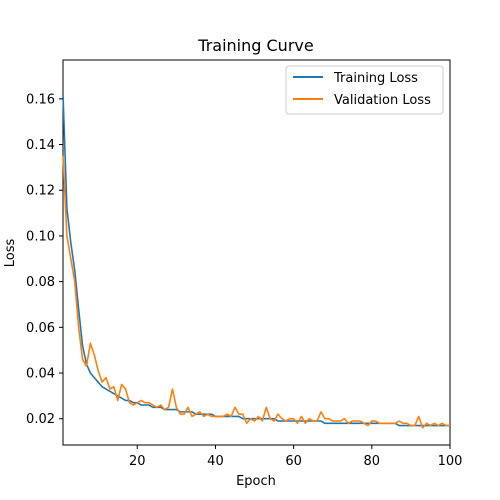 The image size is (500, 500). I want to click on x-tick-label: 100, so click(450, 461).